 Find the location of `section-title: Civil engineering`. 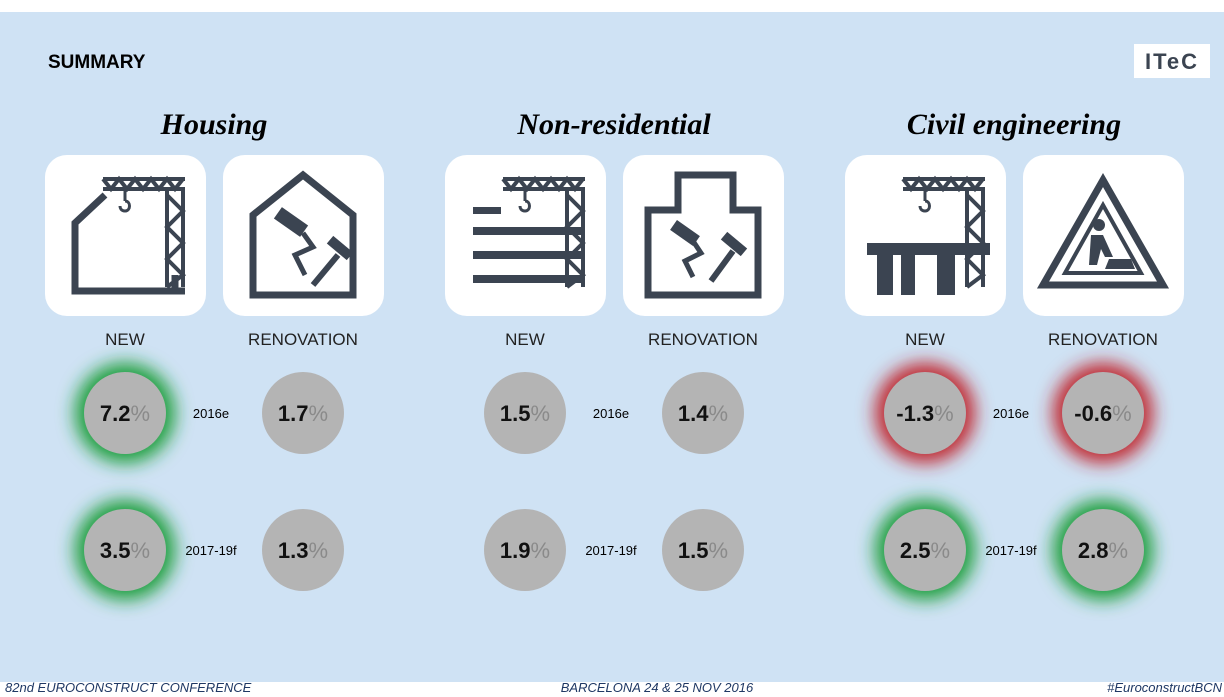

section-title: Civil engineering is located at coordinates (1014, 124).